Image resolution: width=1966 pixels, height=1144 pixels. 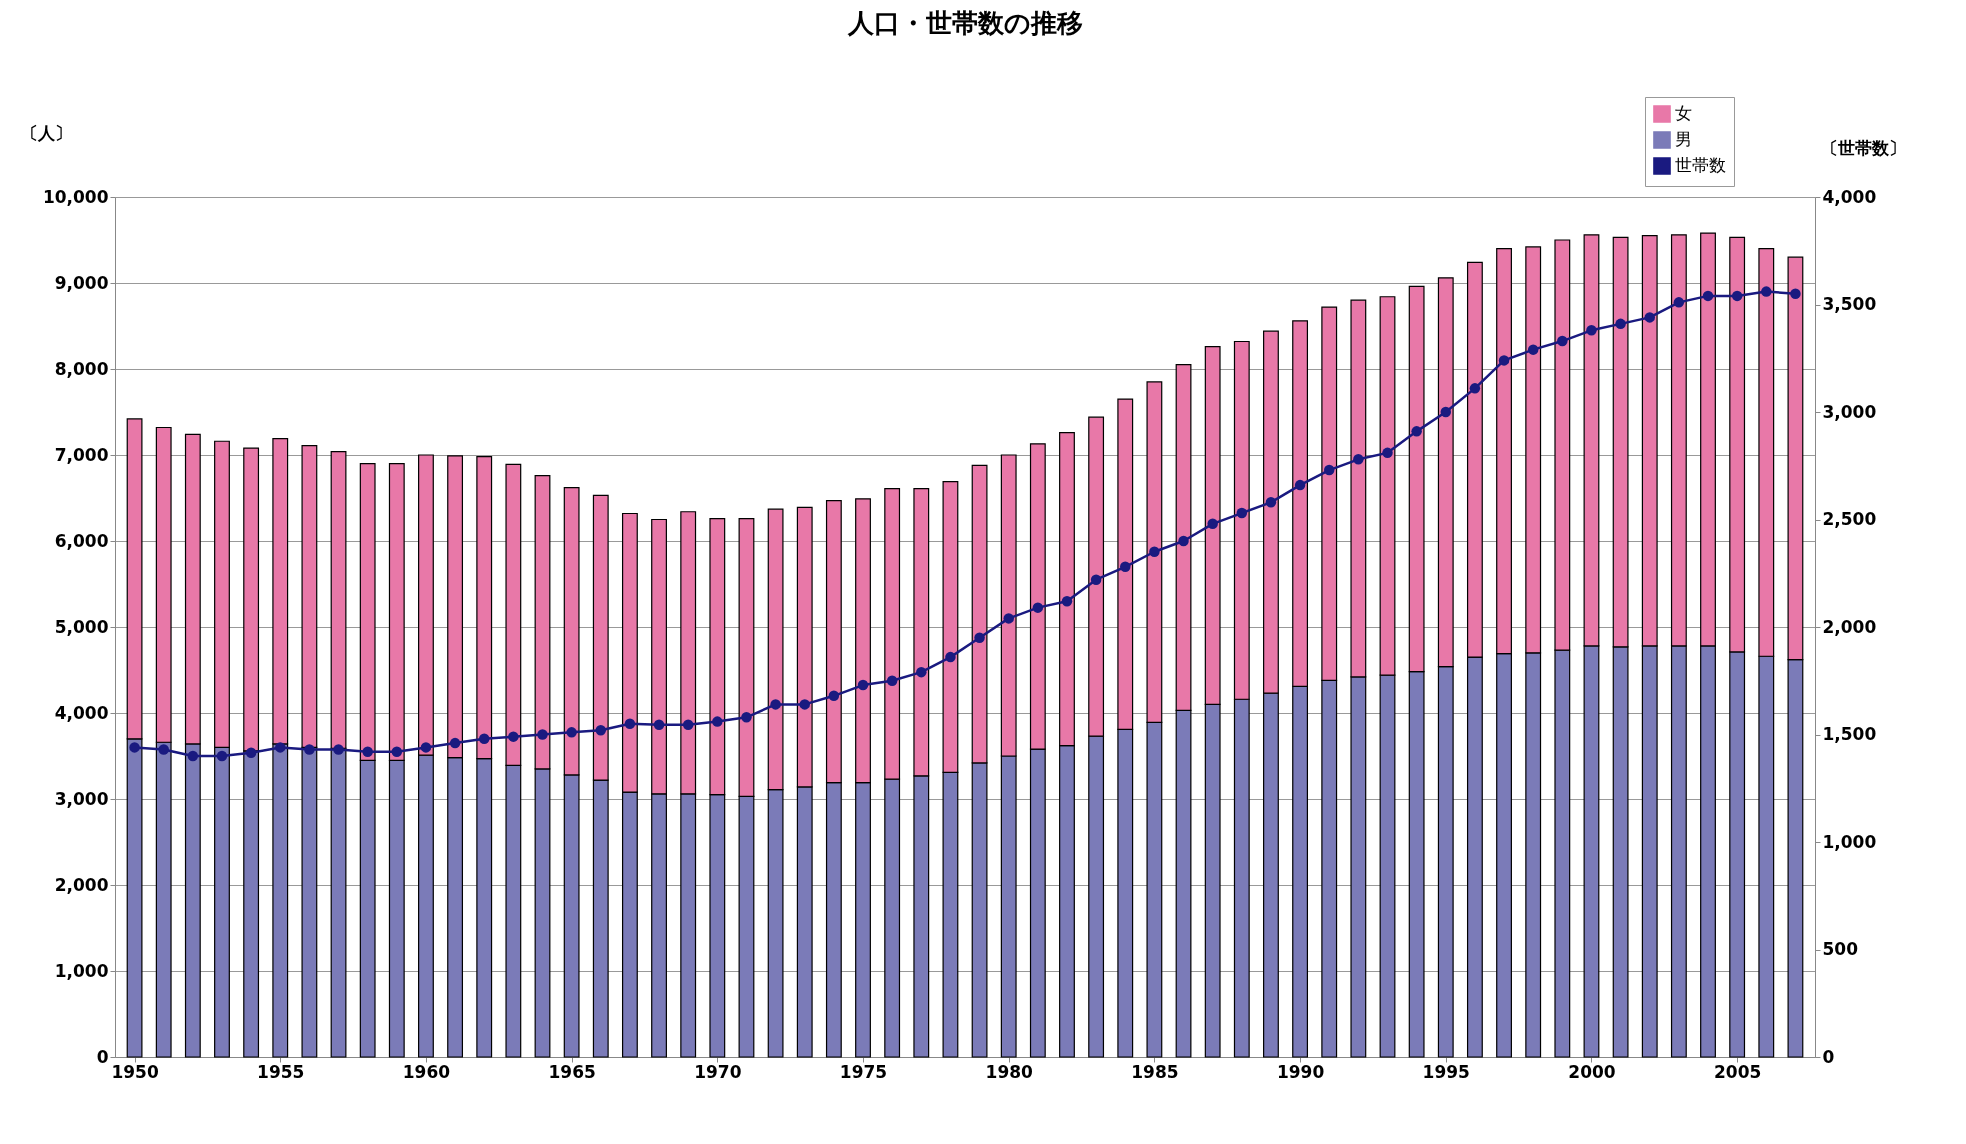 I want to click on y2-tick-label: 0, so click(x=1828, y=1056).